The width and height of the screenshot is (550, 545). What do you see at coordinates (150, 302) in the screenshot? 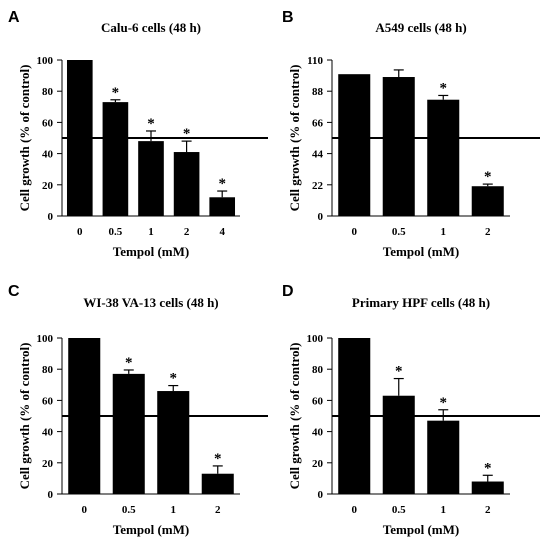
I see `chart-title: WI-38 VA-13 cells (48 h)` at bounding box center [150, 302].